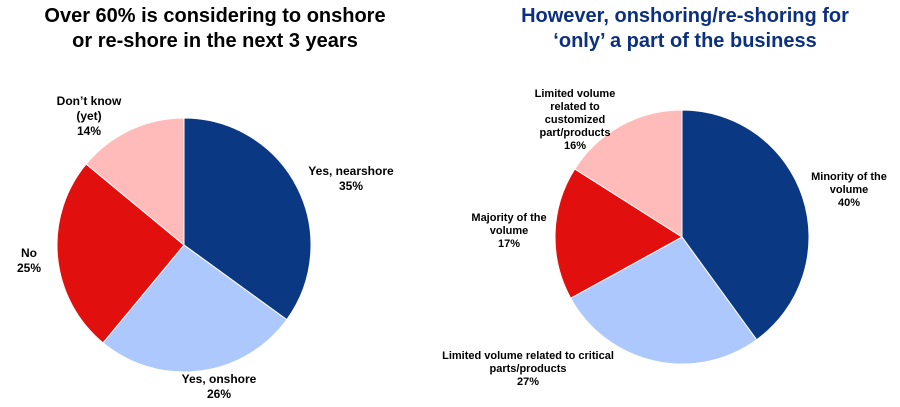 The width and height of the screenshot is (900, 407). What do you see at coordinates (351, 186) in the screenshot?
I see `pie0-value-yes-nearshore: 35%` at bounding box center [351, 186].